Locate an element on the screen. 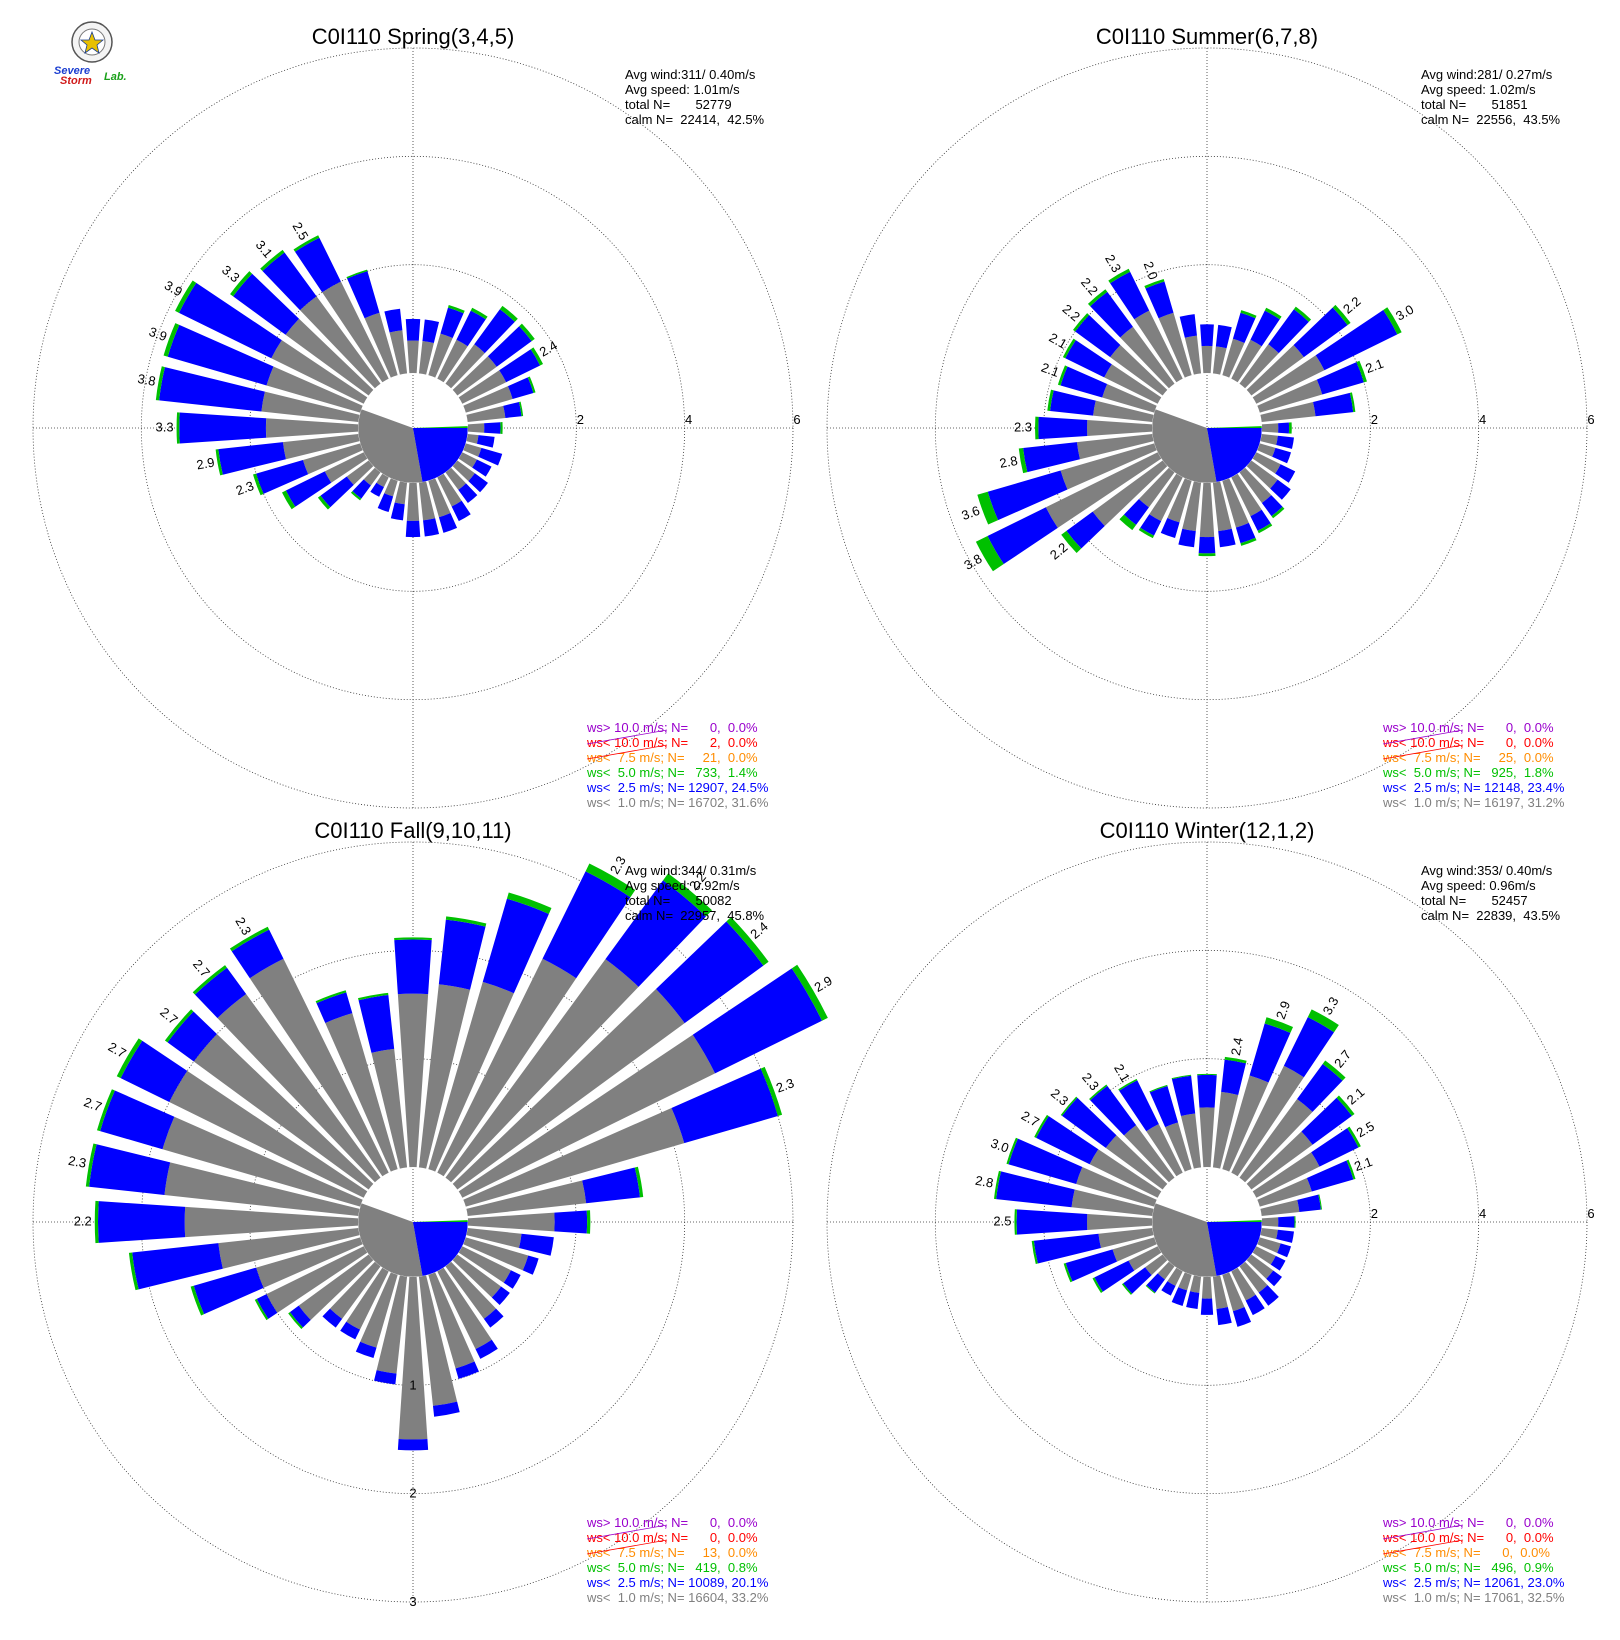  max-label-50: 2.1 is located at coordinates (1355, 1095).